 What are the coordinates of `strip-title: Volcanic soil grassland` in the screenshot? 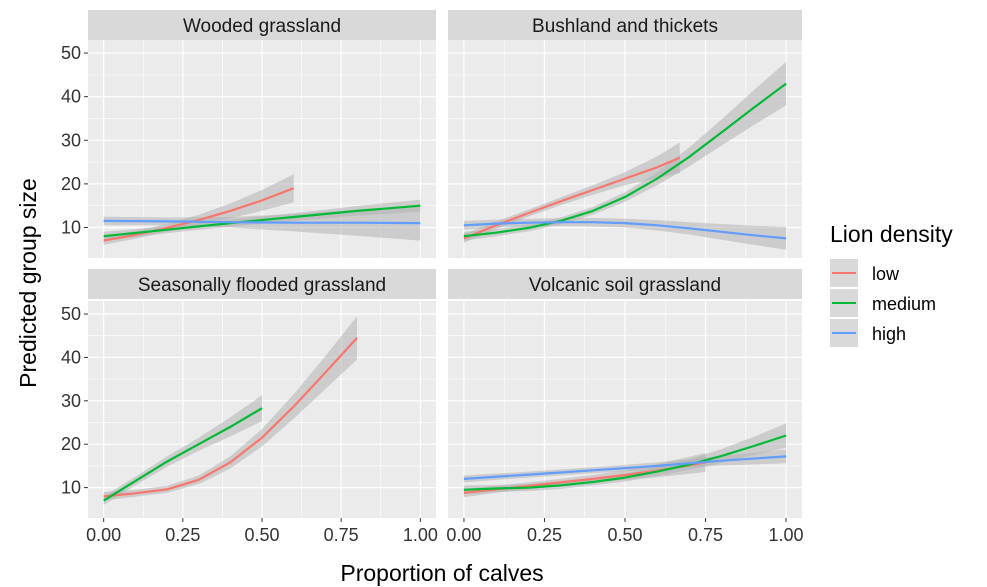 It's located at (625, 285).